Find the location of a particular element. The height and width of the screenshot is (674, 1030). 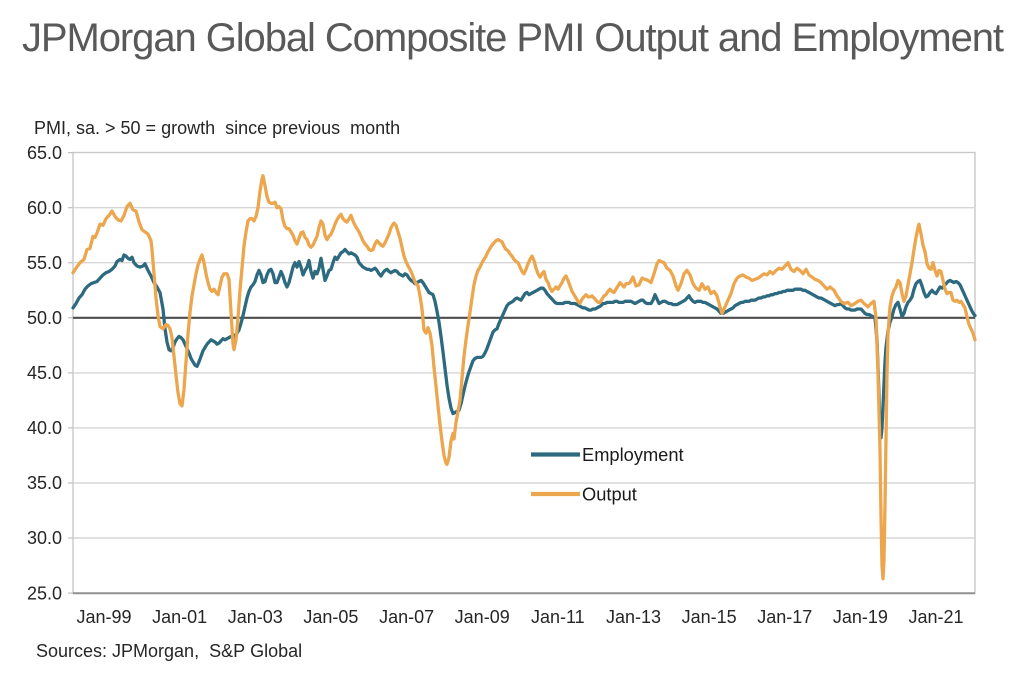

svg-text: Jan-07 is located at coordinates (406, 617).